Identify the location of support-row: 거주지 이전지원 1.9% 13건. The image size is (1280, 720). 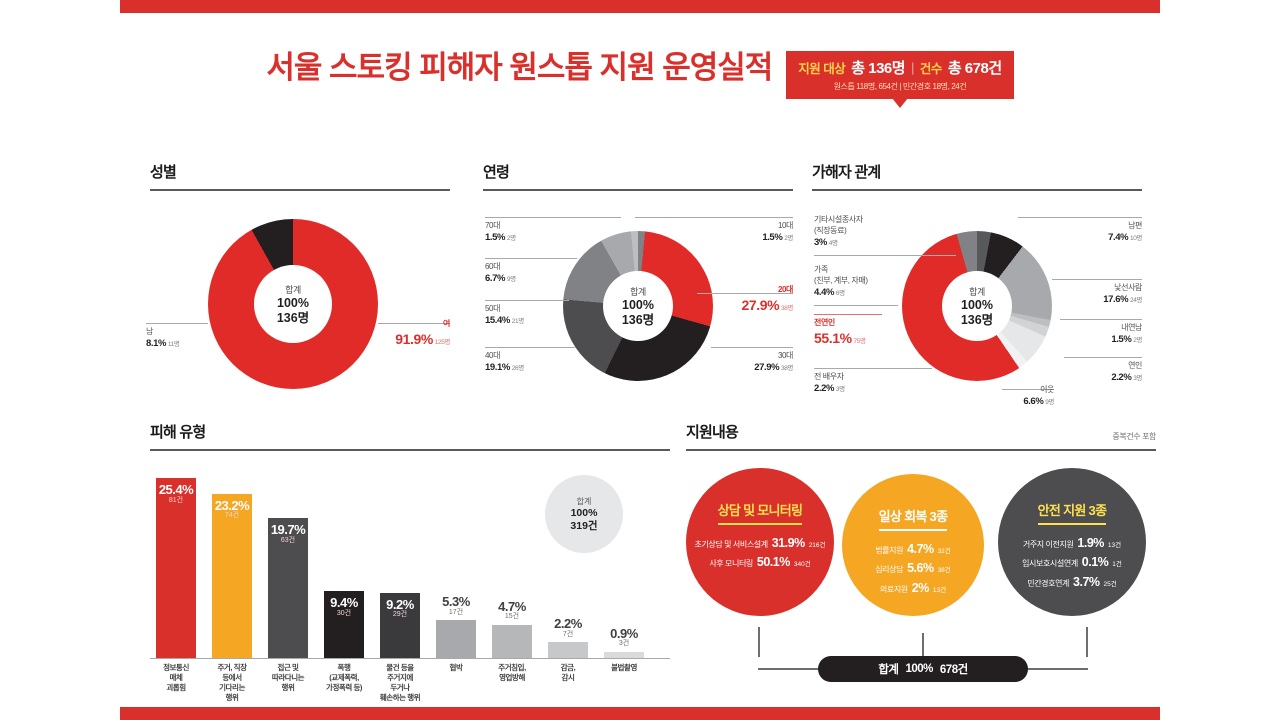
(1072, 543).